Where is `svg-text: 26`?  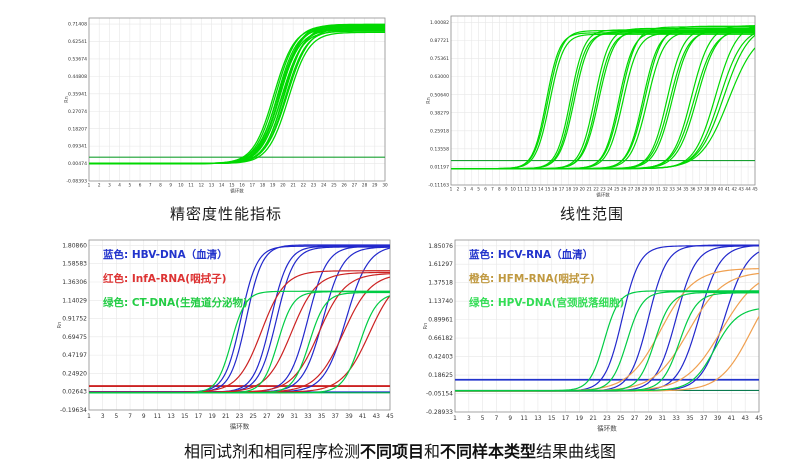
svg-text: 26 is located at coordinates (345, 185).